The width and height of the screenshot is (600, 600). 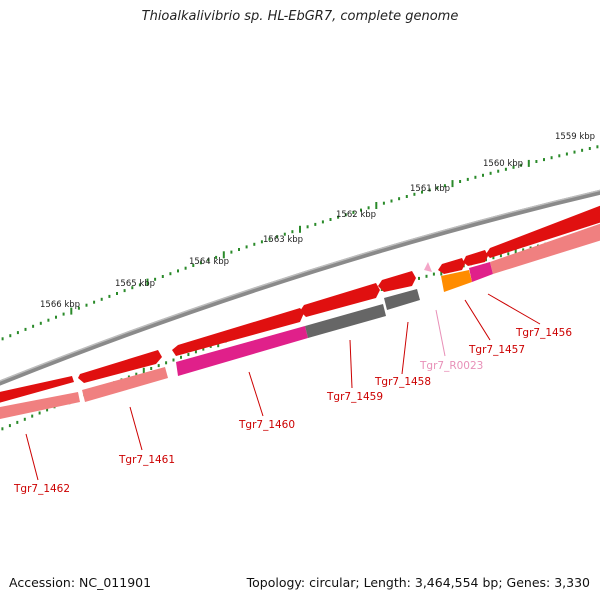 I want to click on feature-label-tgr7-1461: Tgr7_1461, so click(x=146, y=460).